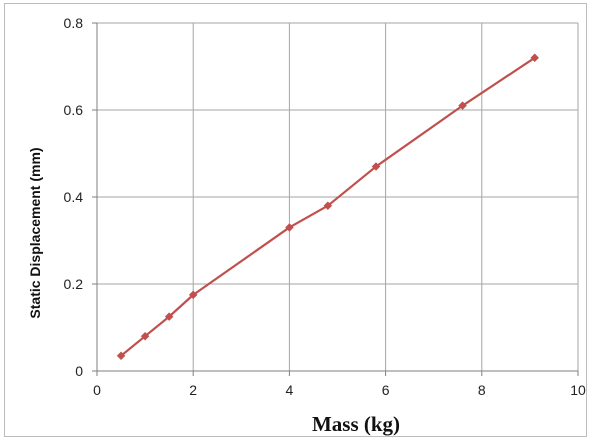 This screenshot has height=443, width=593. What do you see at coordinates (74, 23) in the screenshot?
I see `y-tick-label: 0.8` at bounding box center [74, 23].